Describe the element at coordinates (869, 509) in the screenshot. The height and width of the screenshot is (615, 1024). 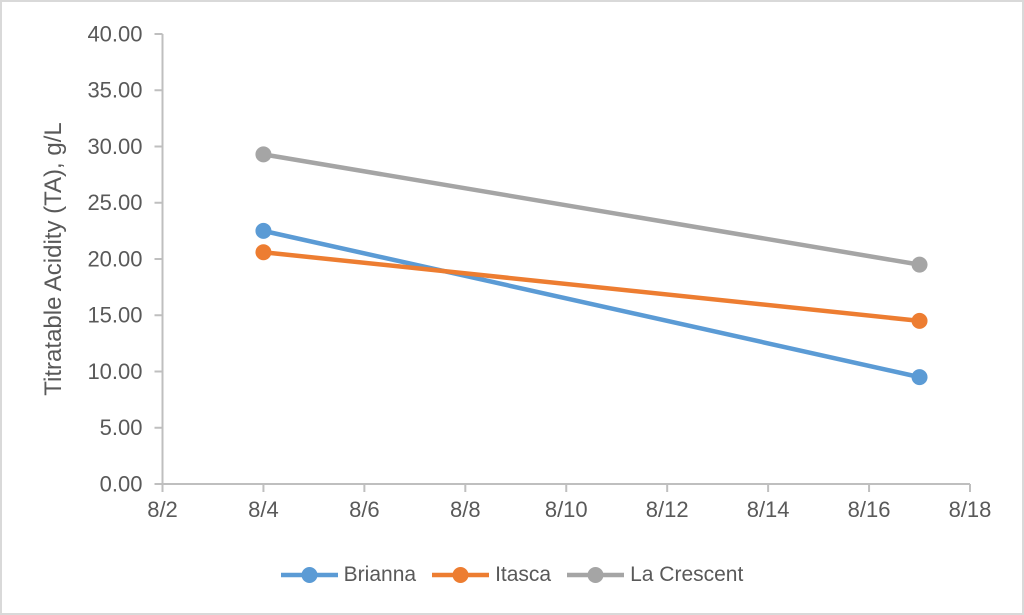
I see `x-tick-label: 8/16` at that location.